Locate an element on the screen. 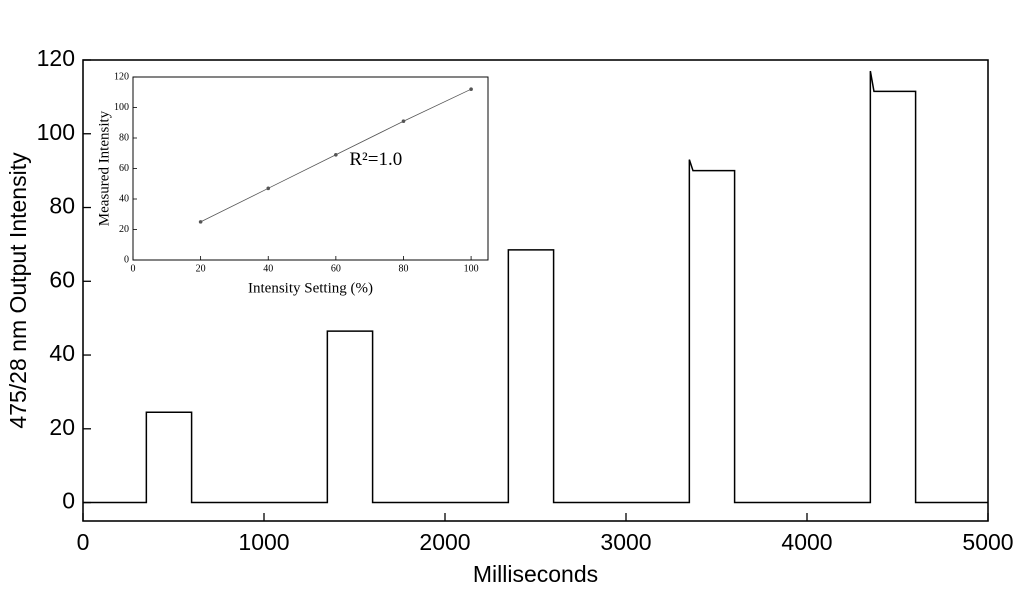 This screenshot has width=1024, height=614. x-tick-label: 5000 is located at coordinates (987, 542).